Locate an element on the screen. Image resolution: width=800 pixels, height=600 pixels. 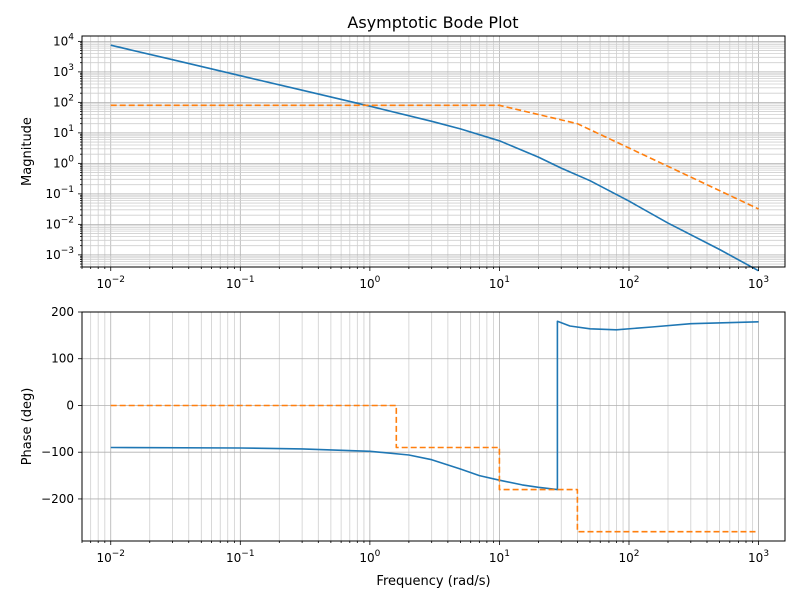
y-tick-label: 10⁻² is located at coordinates (59, 223).